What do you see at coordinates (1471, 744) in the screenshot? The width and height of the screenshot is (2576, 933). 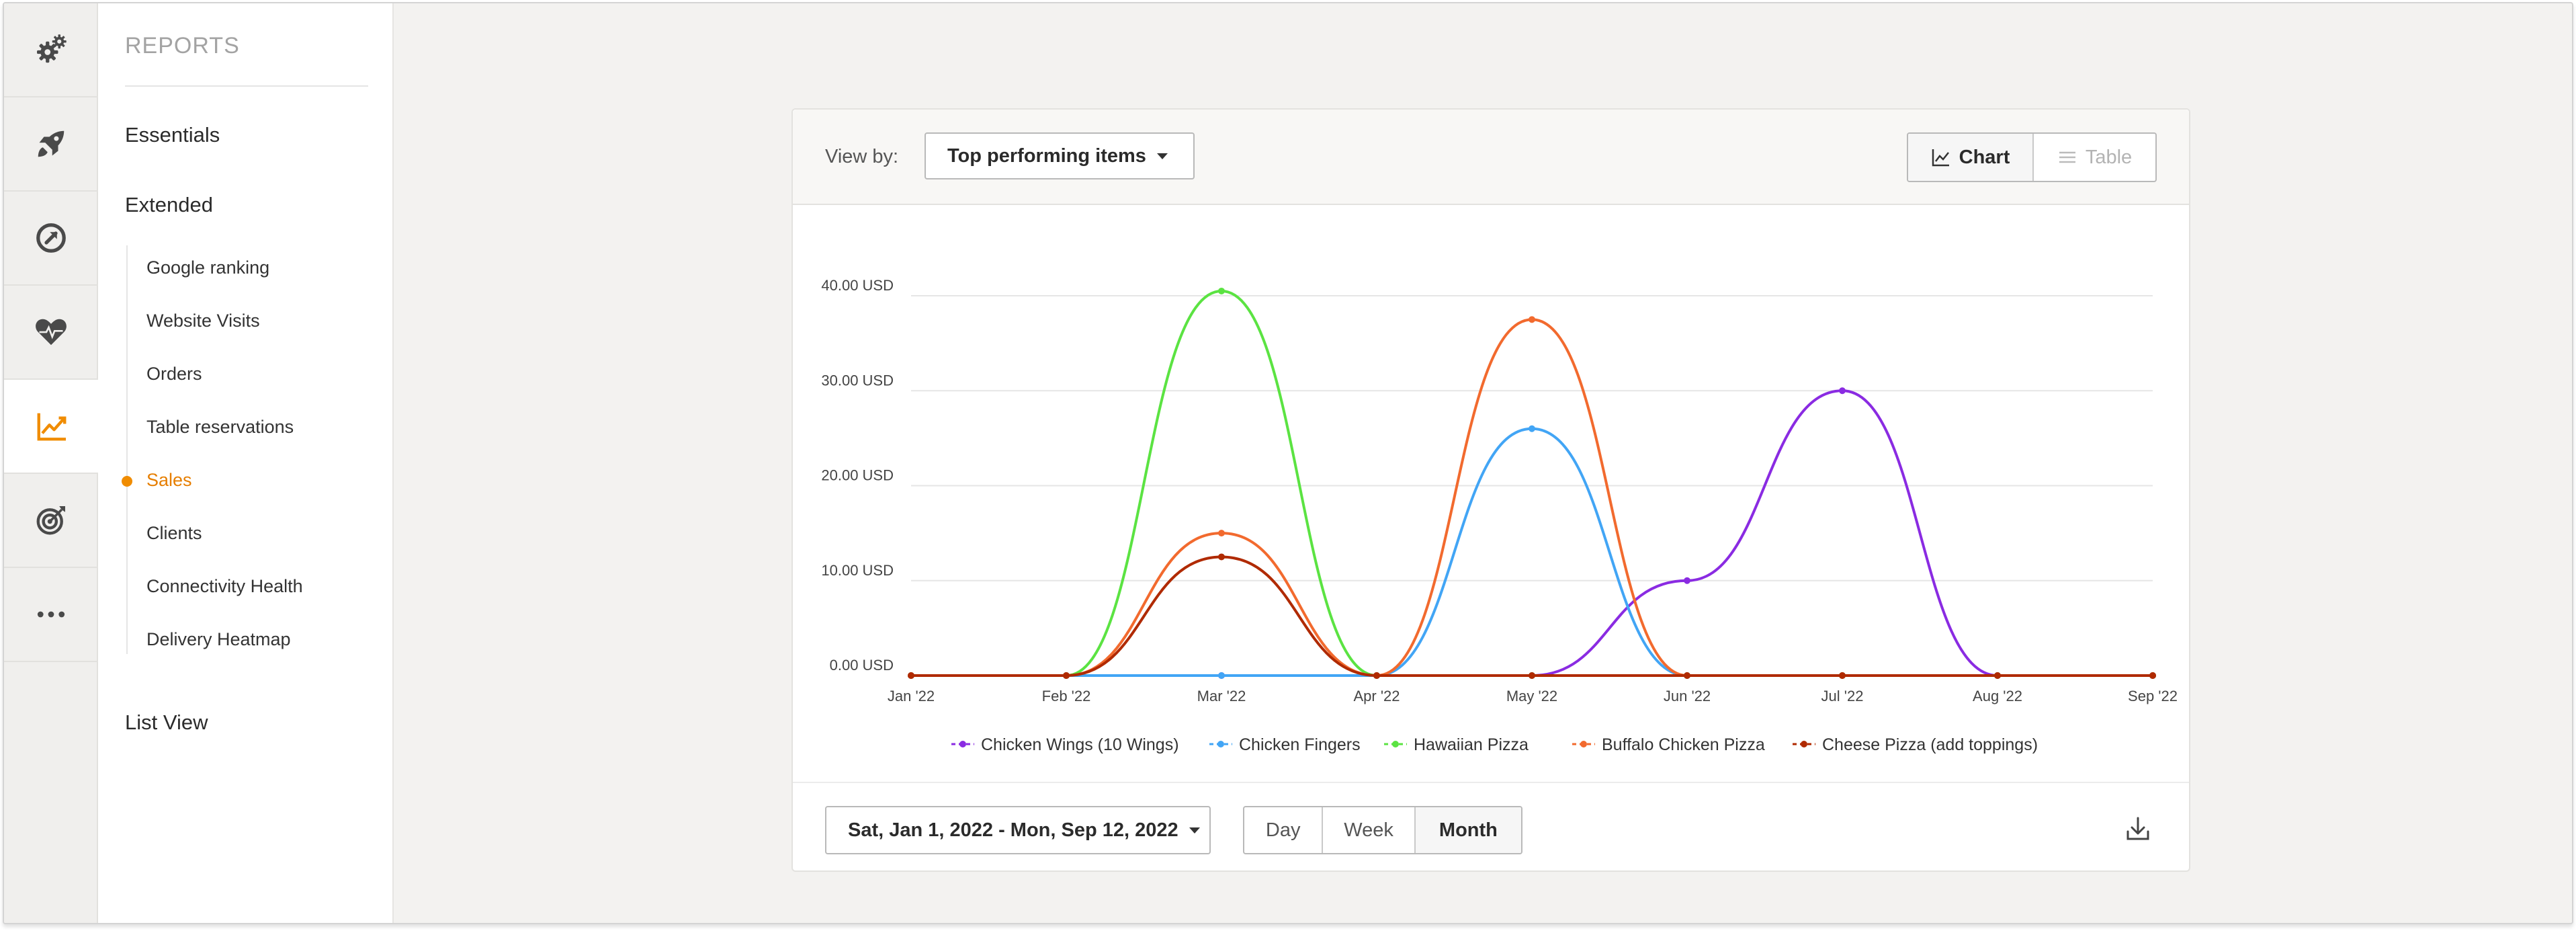 I see `legend-label: Hawaiian Pizza` at bounding box center [1471, 744].